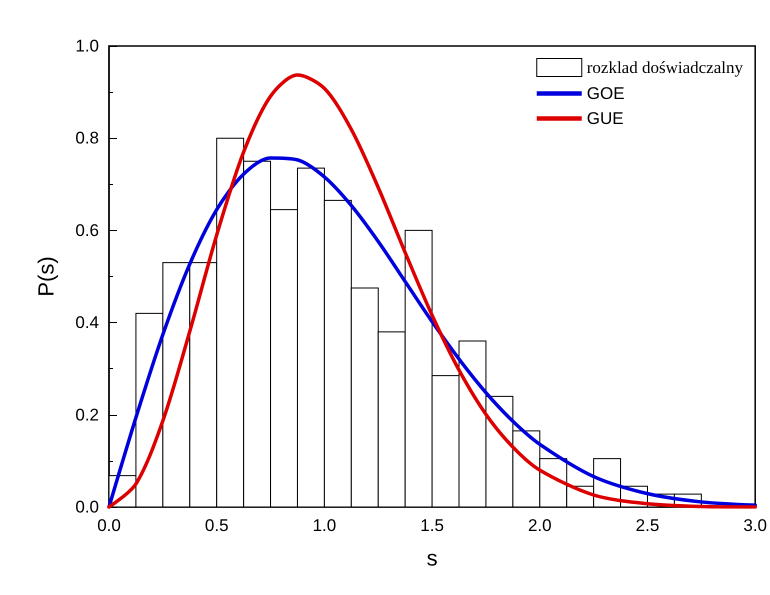 This screenshot has width=770, height=595. Describe the element at coordinates (216, 525) in the screenshot. I see `x-tick-label: 0.5` at that location.